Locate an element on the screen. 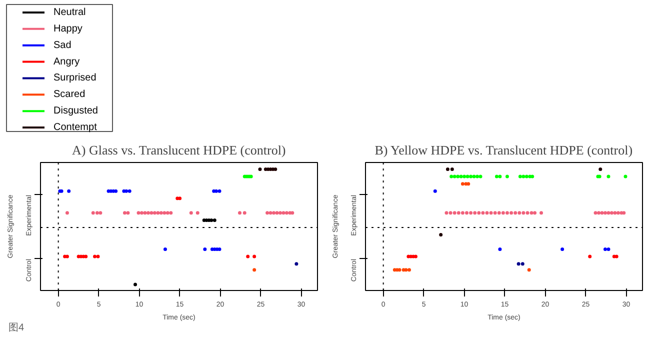  legend-label: Disgusted is located at coordinates (76, 111).